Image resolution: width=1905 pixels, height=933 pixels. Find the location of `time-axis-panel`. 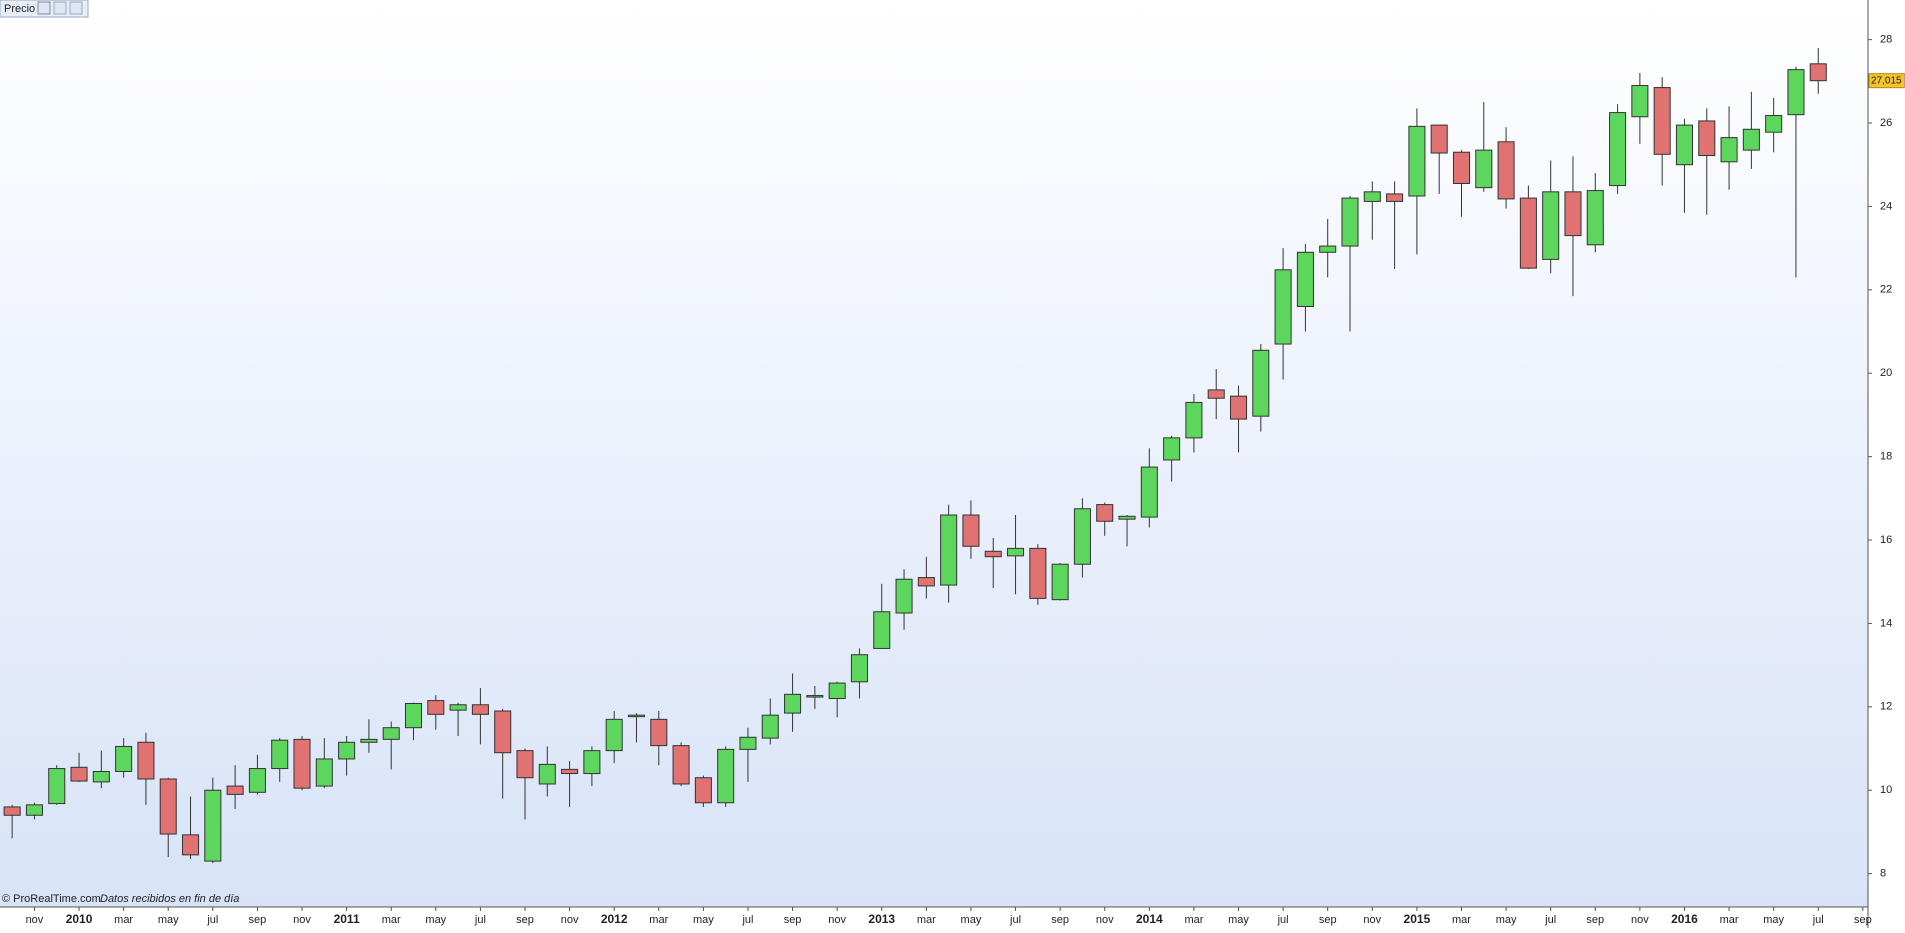

time-axis-panel is located at coordinates (934, 917).